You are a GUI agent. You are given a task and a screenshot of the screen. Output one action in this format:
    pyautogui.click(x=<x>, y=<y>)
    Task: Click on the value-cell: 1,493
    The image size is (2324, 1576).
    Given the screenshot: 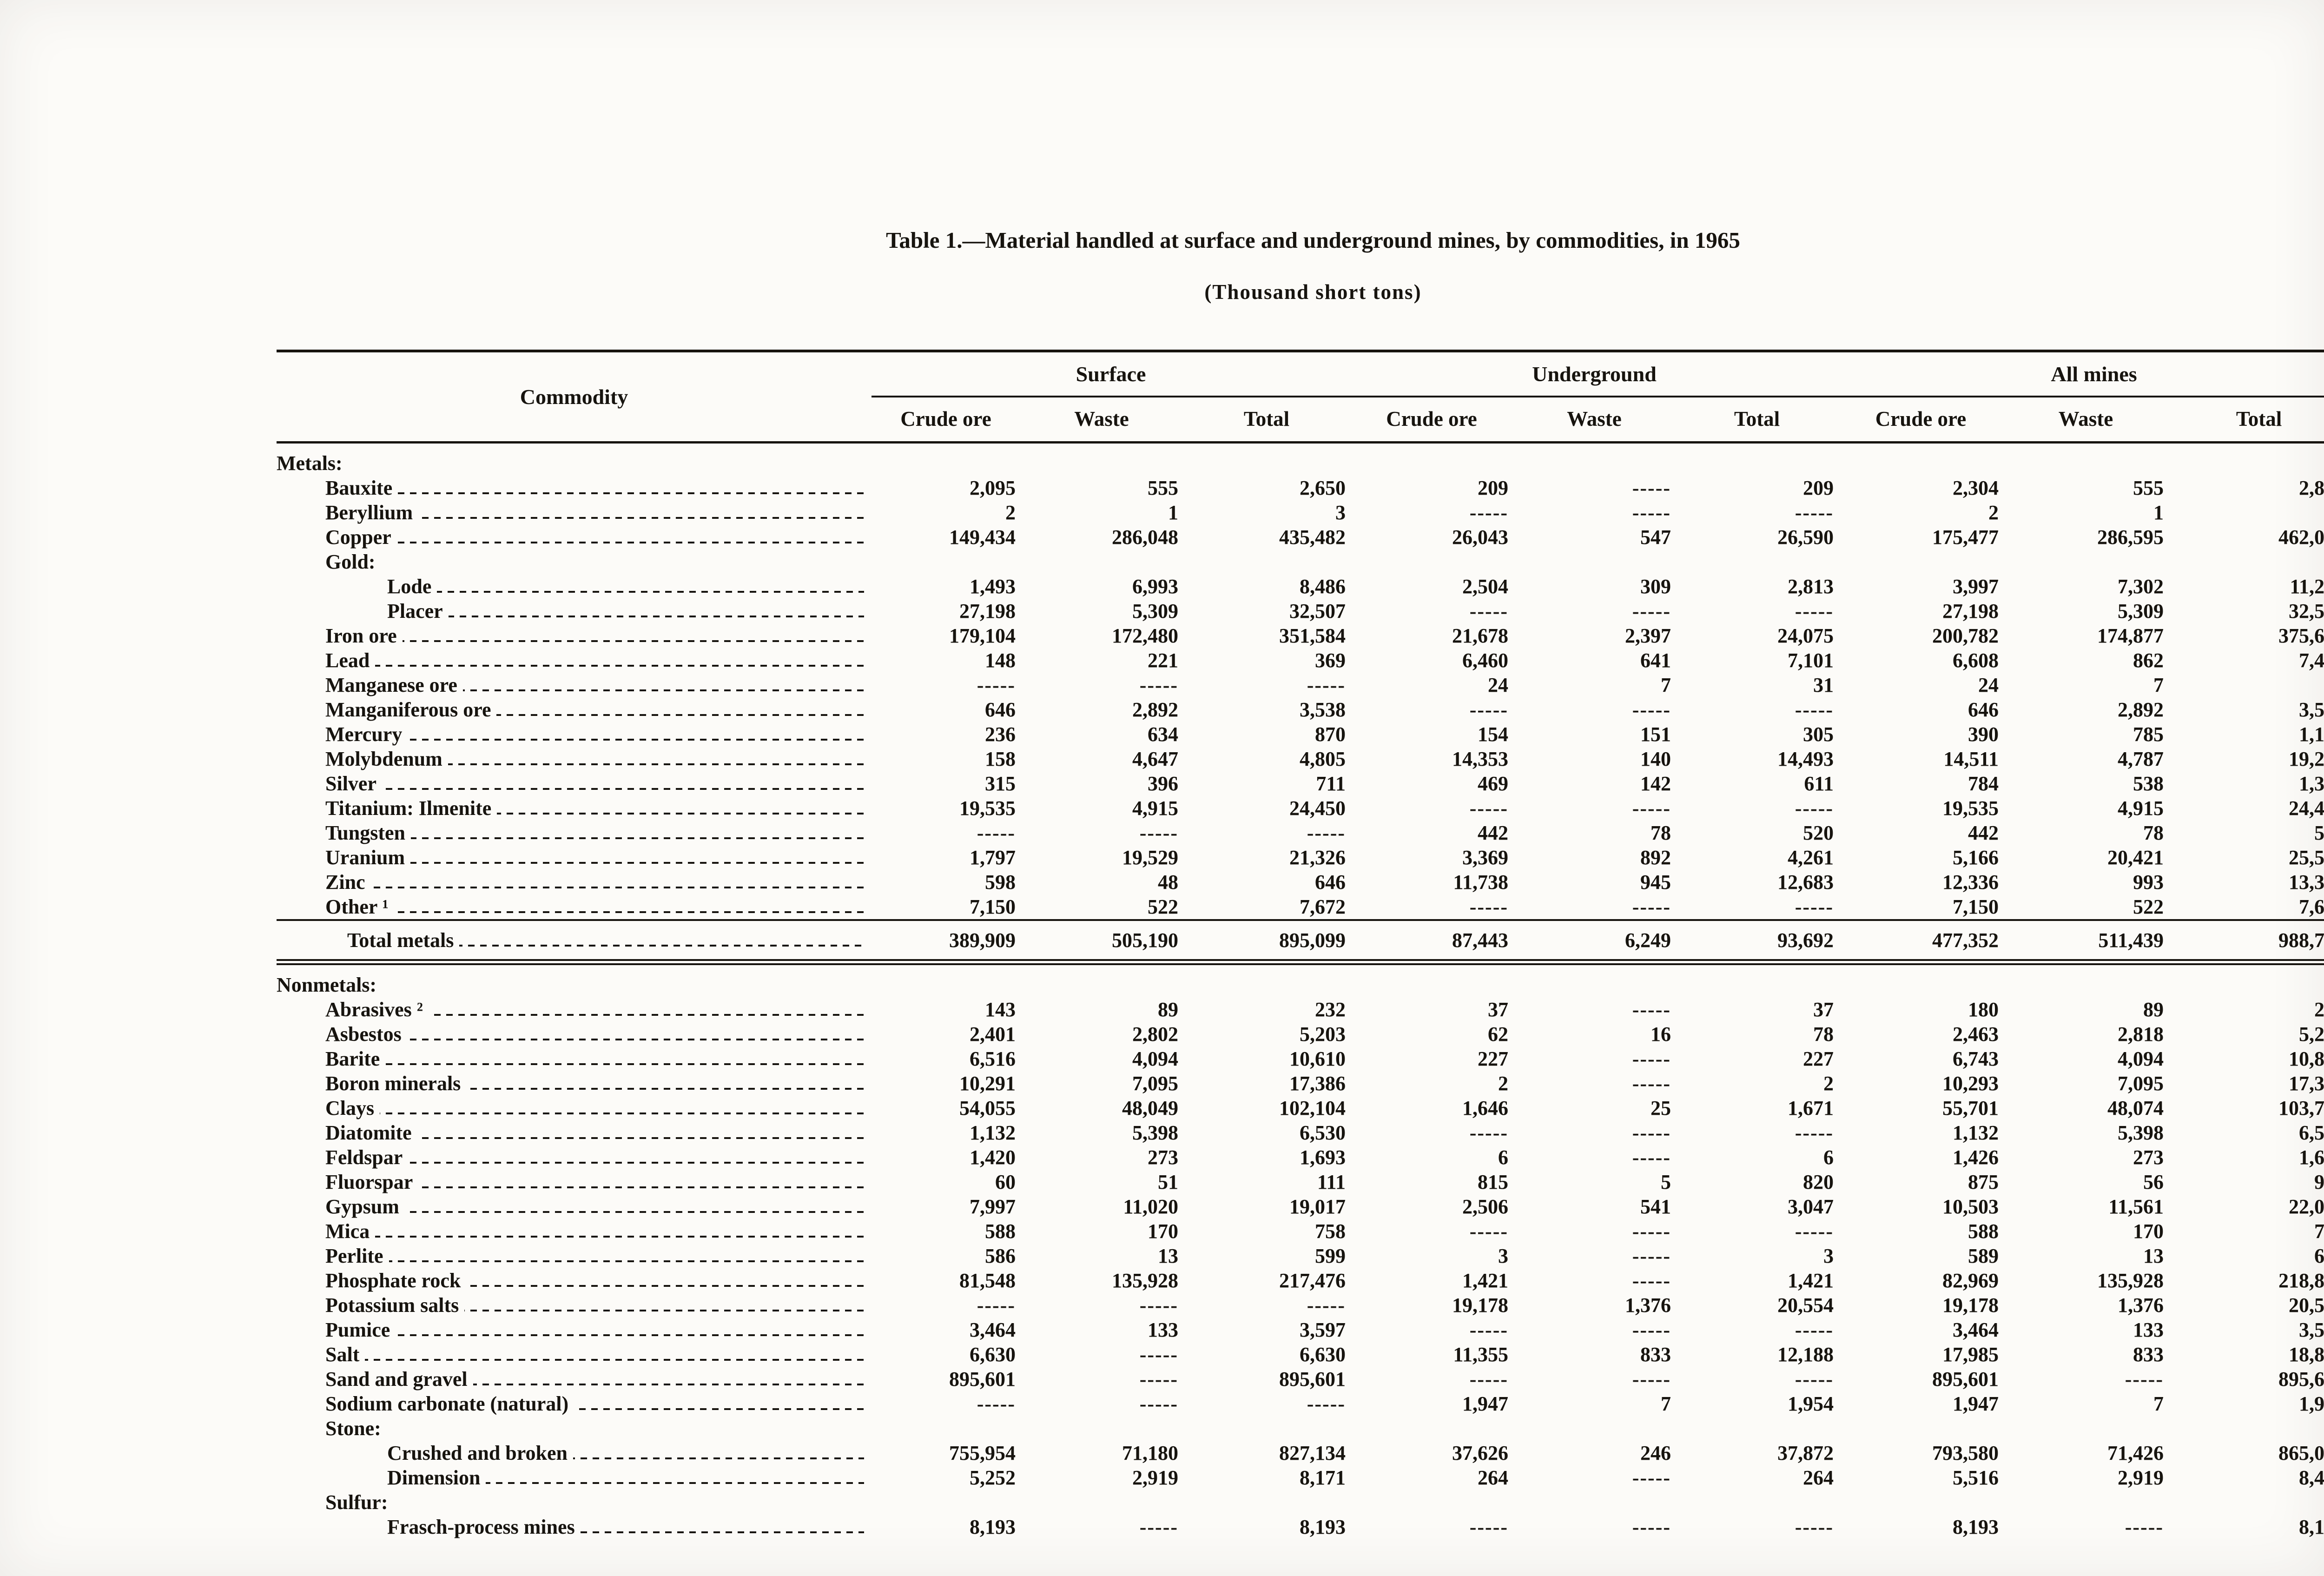 What is the action you would take?
    pyautogui.click(x=993, y=586)
    